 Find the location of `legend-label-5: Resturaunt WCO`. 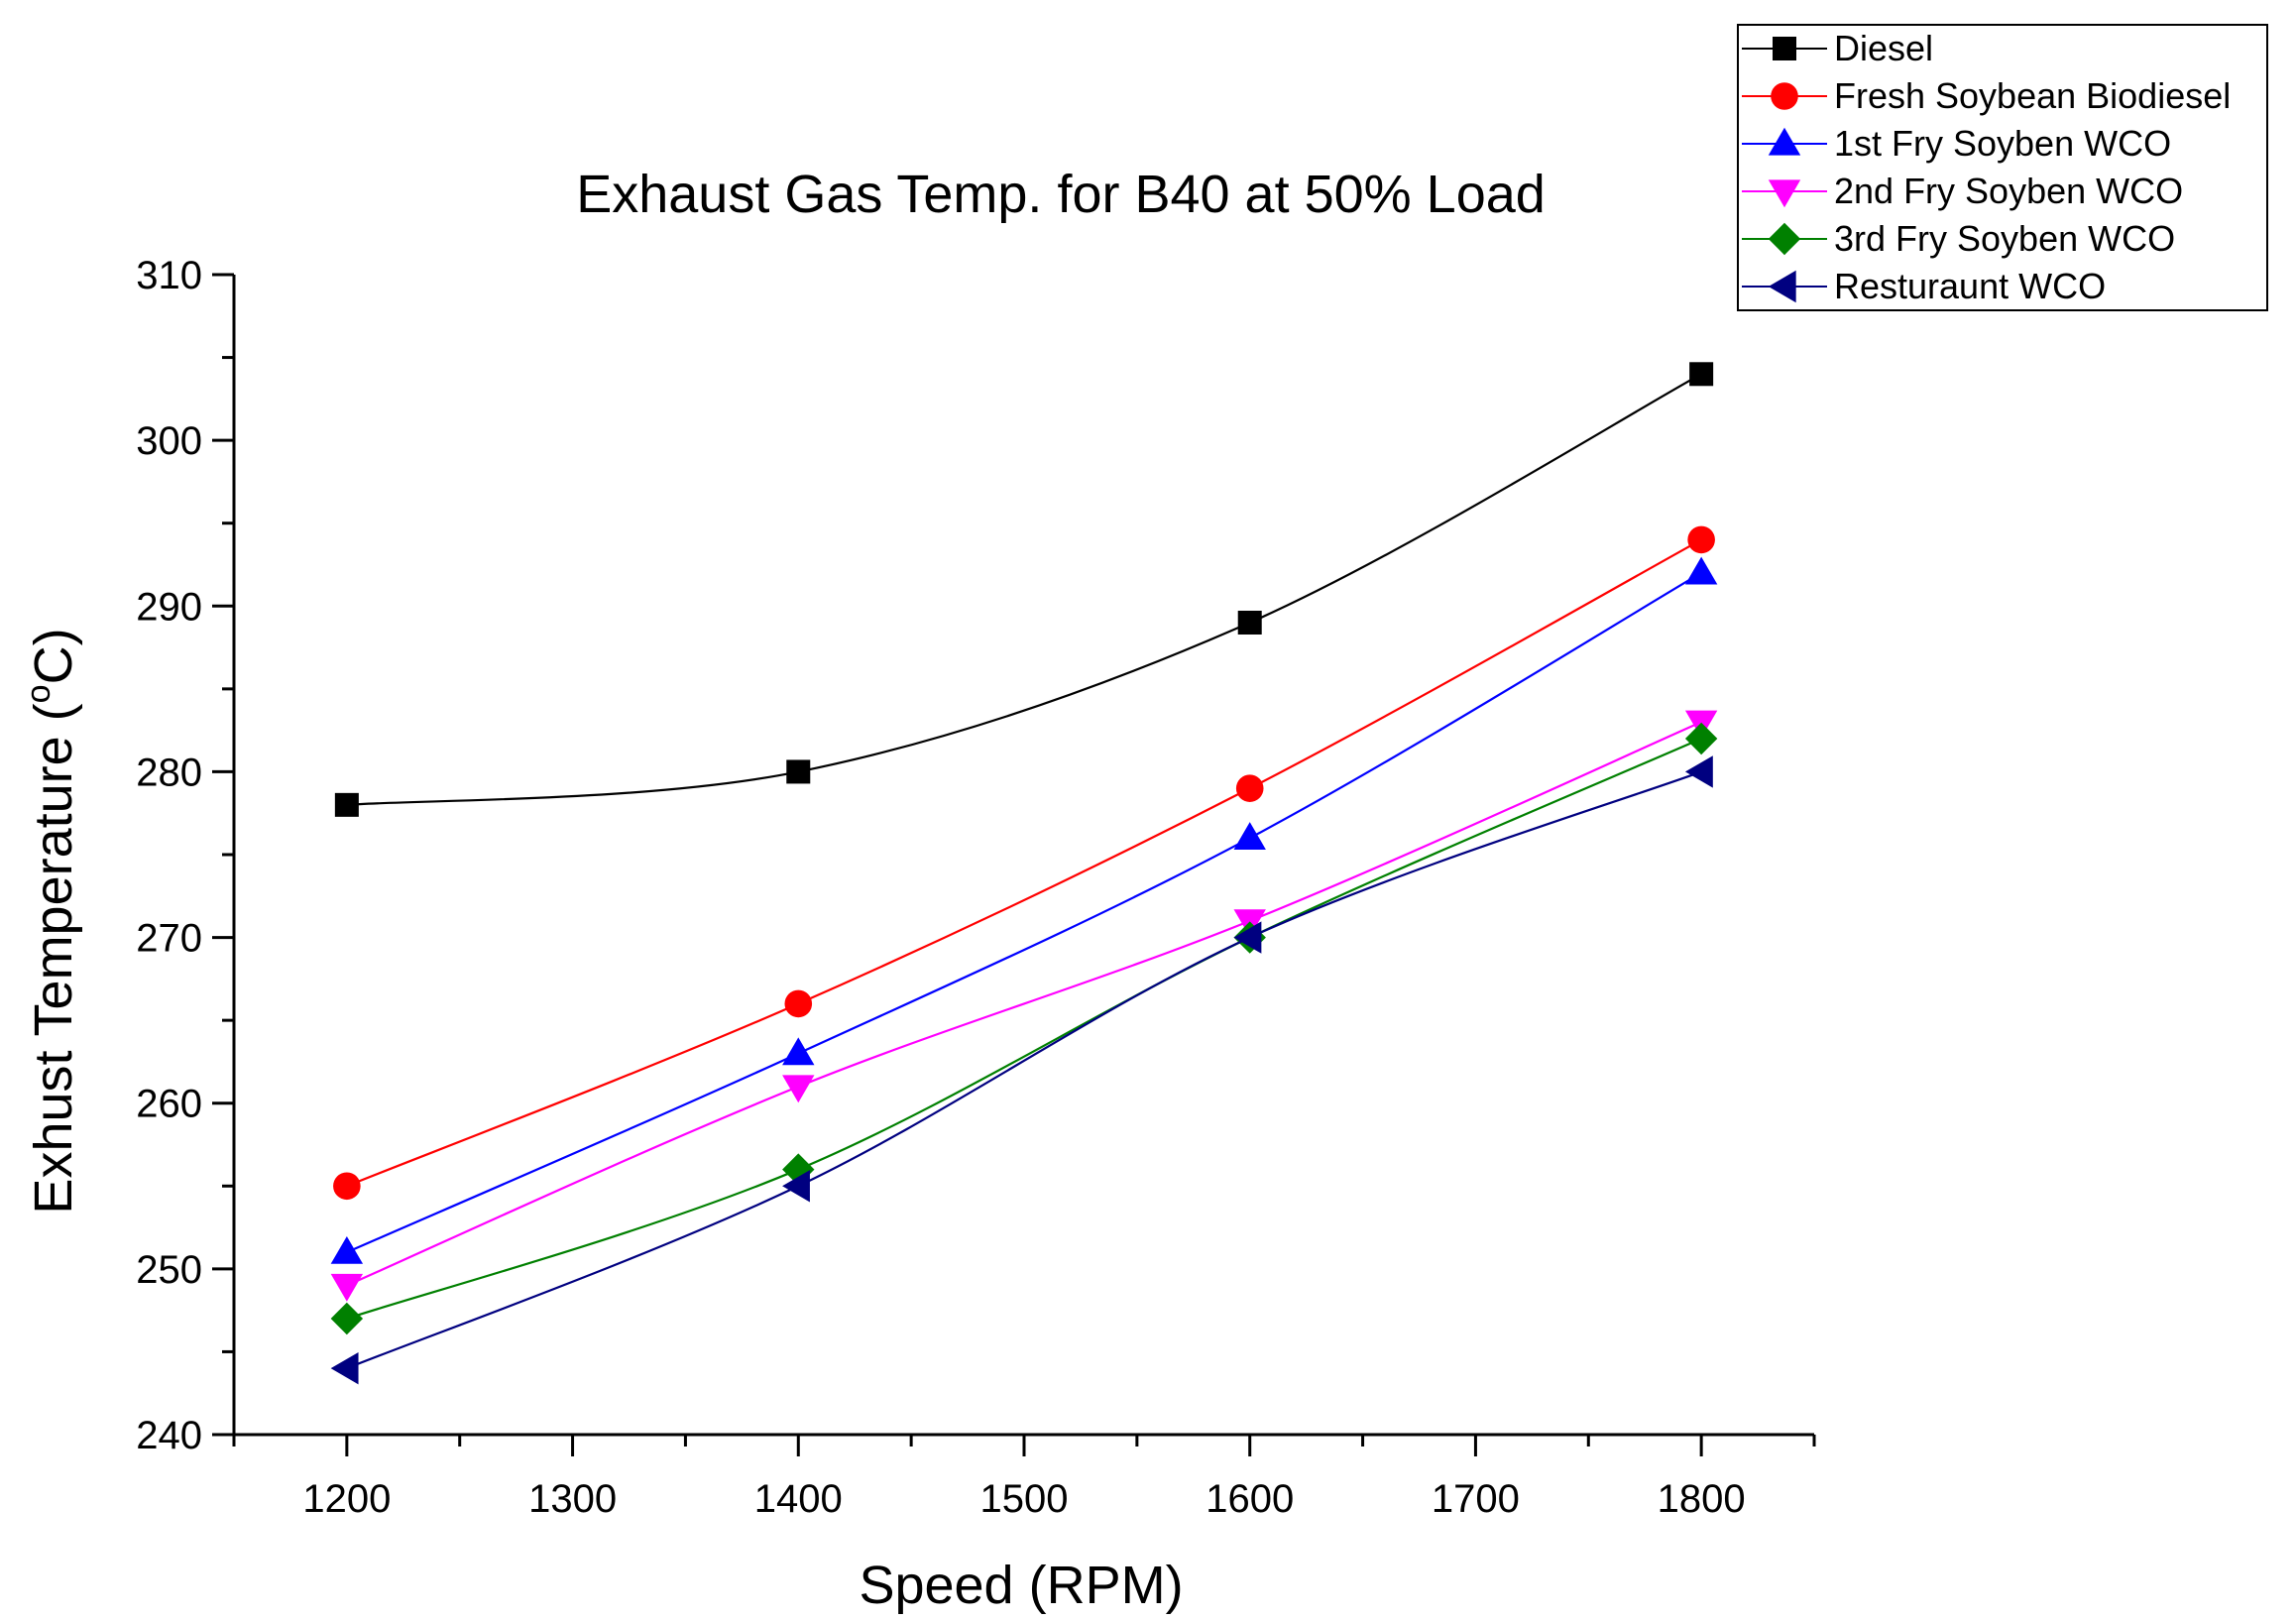

legend-label-5: Resturaunt WCO is located at coordinates (1970, 286).